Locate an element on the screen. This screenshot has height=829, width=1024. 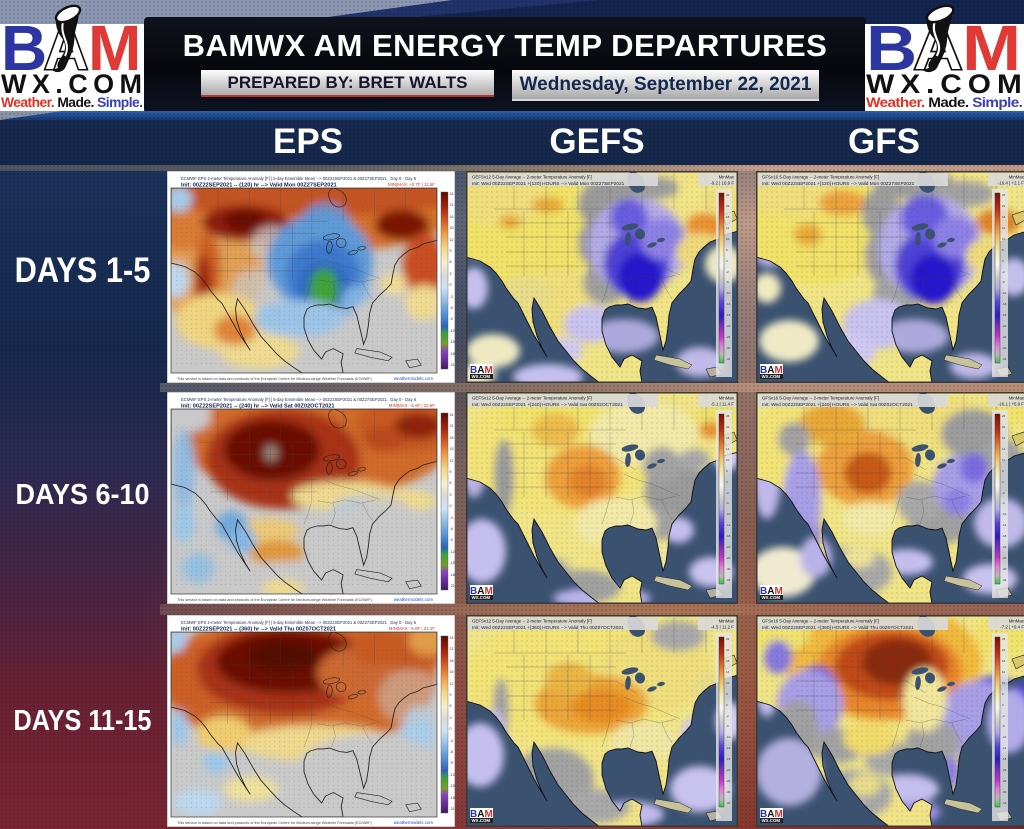
svg-text: 21 is located at coordinates (452, 426).